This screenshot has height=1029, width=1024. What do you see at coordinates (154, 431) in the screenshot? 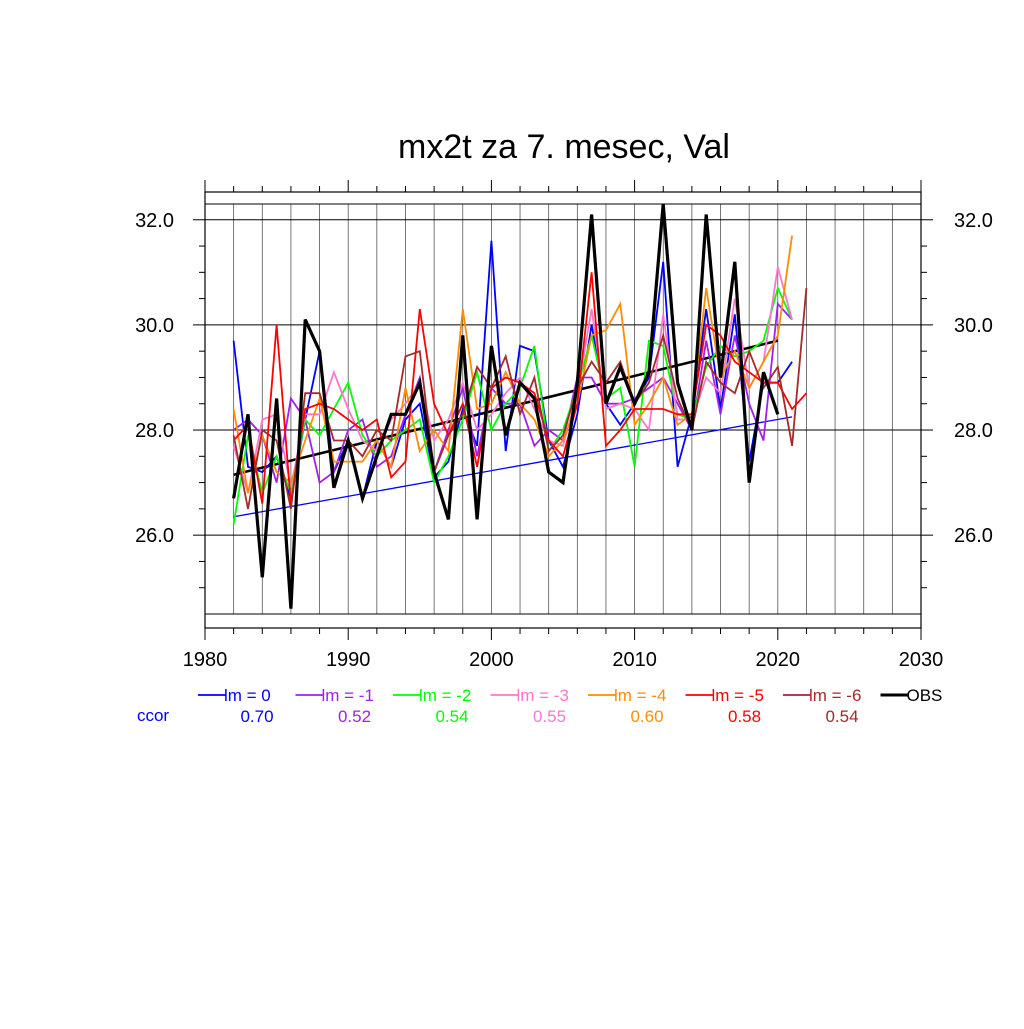
I see `y-tick-label: 28.0` at bounding box center [154, 431].